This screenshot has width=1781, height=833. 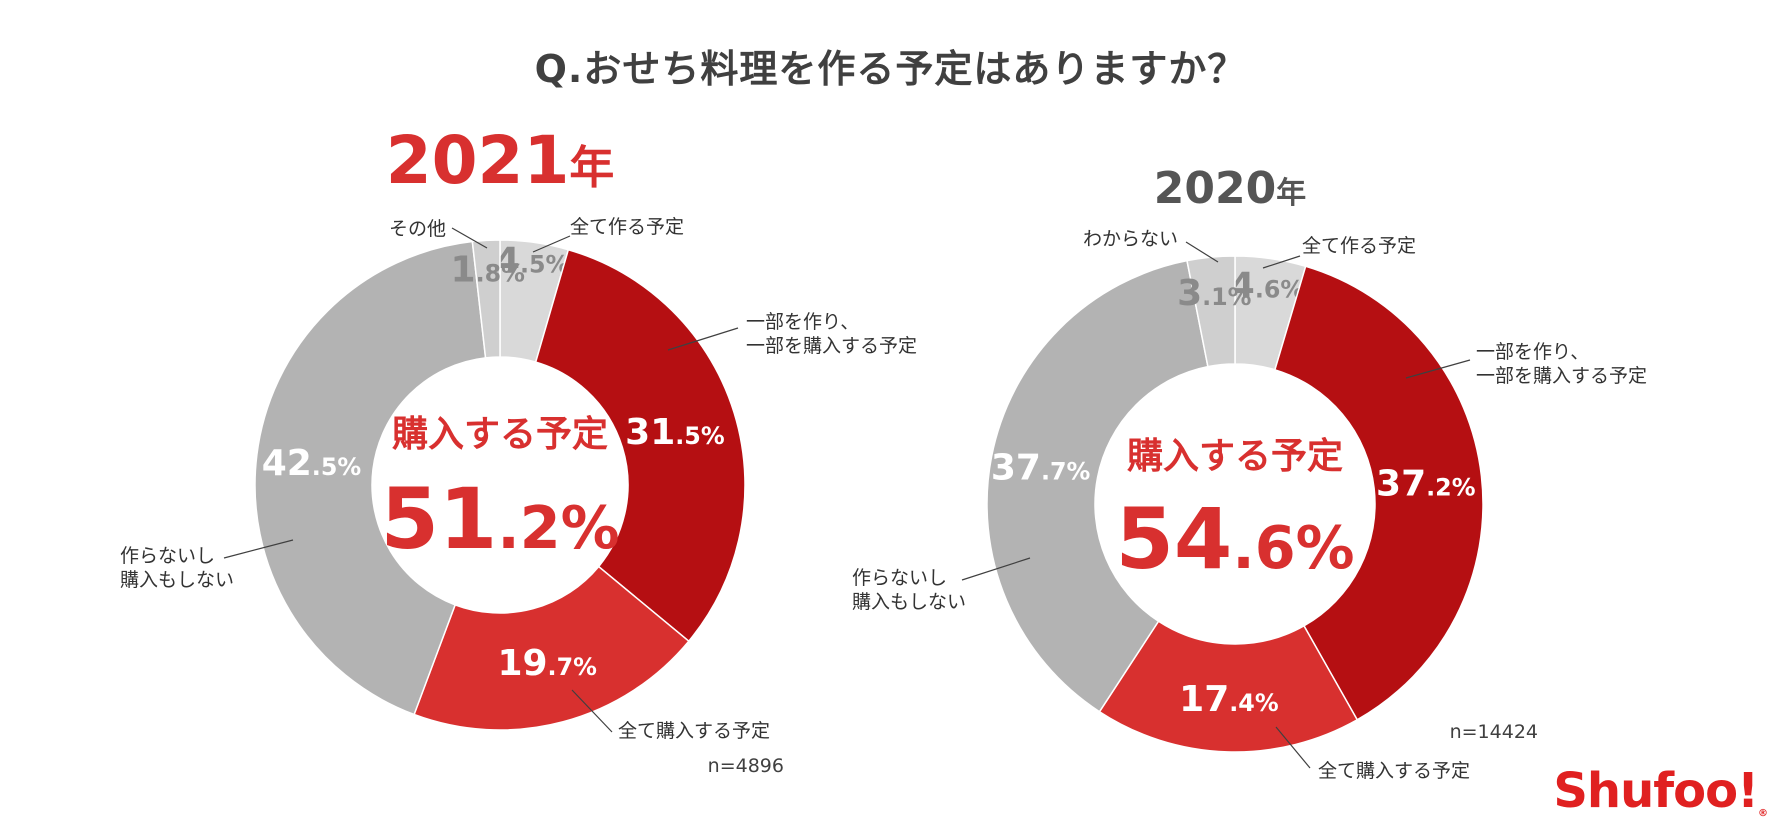 I want to click on slice-value-label: 19.7%, so click(x=547, y=663).